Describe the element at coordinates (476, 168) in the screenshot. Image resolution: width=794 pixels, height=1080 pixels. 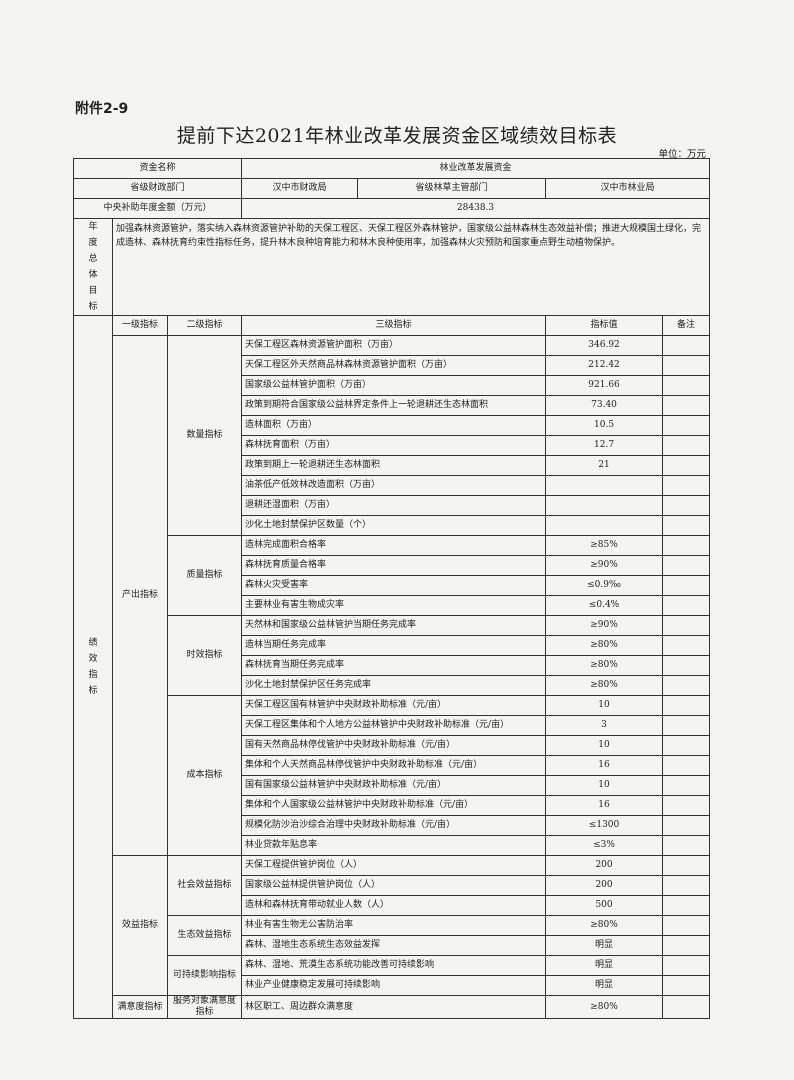
I see `fund-name-value: 林业改革发展资金` at that location.